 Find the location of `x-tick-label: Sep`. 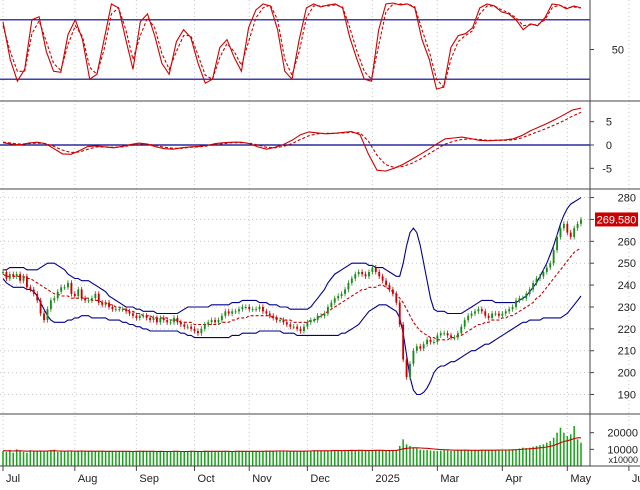

x-tick-label: Sep is located at coordinates (149, 479).